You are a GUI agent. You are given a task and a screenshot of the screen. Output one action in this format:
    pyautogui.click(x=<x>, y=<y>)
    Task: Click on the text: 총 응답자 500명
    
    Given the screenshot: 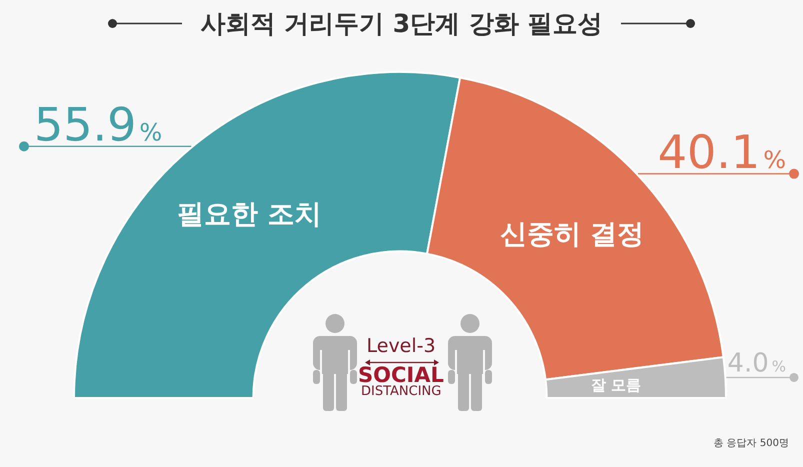 What is the action you would take?
    pyautogui.click(x=751, y=443)
    